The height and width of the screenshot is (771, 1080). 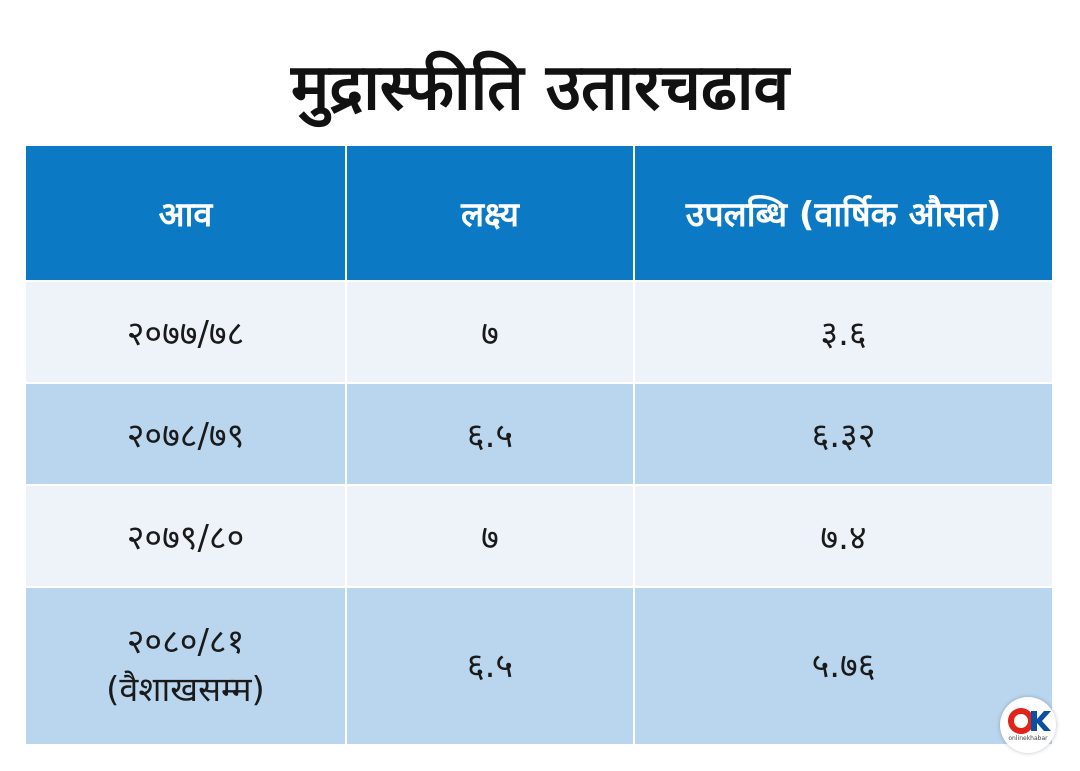 I want to click on cell-achievement: ३.६, so click(x=843, y=331).